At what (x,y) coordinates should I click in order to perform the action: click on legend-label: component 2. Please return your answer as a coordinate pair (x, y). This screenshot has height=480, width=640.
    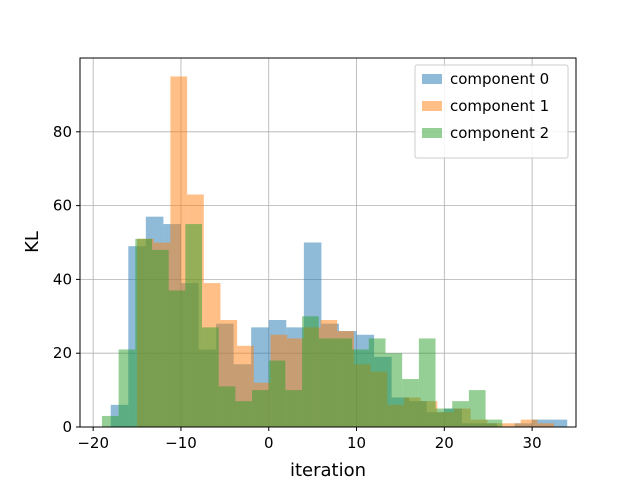
    Looking at the image, I should click on (499, 133).